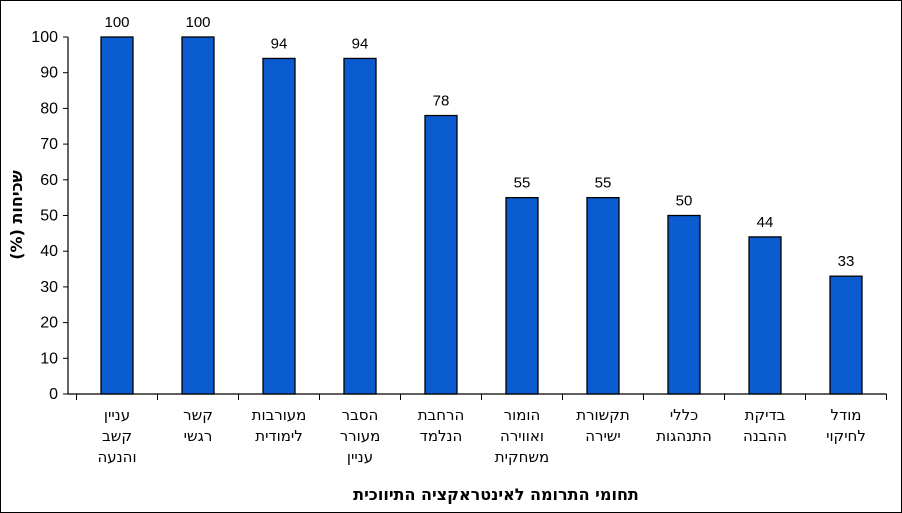 The width and height of the screenshot is (902, 513). Describe the element at coordinates (765, 415) in the screenshot. I see `category-label: בדיקת` at that location.